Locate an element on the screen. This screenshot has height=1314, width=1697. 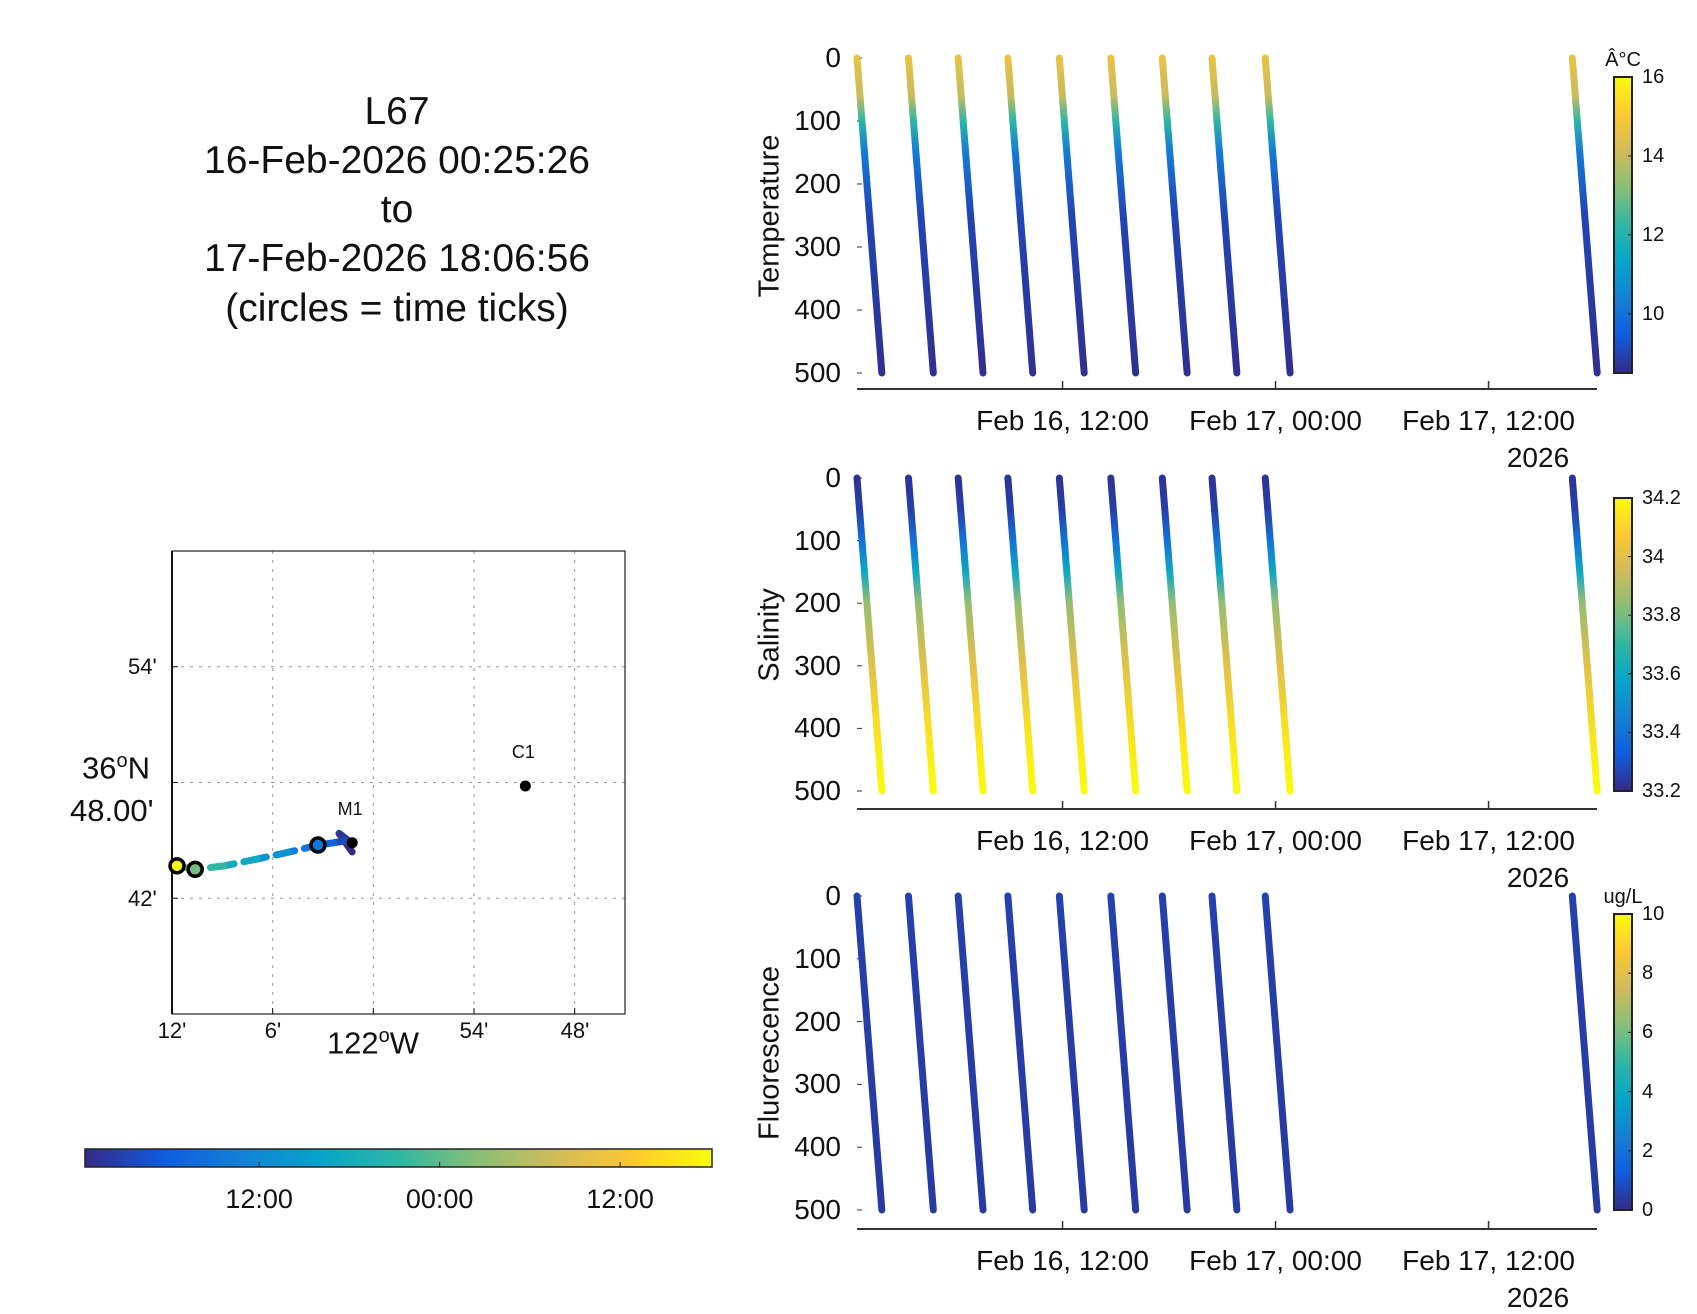
lon-hemisphere: W is located at coordinates (404, 1043).